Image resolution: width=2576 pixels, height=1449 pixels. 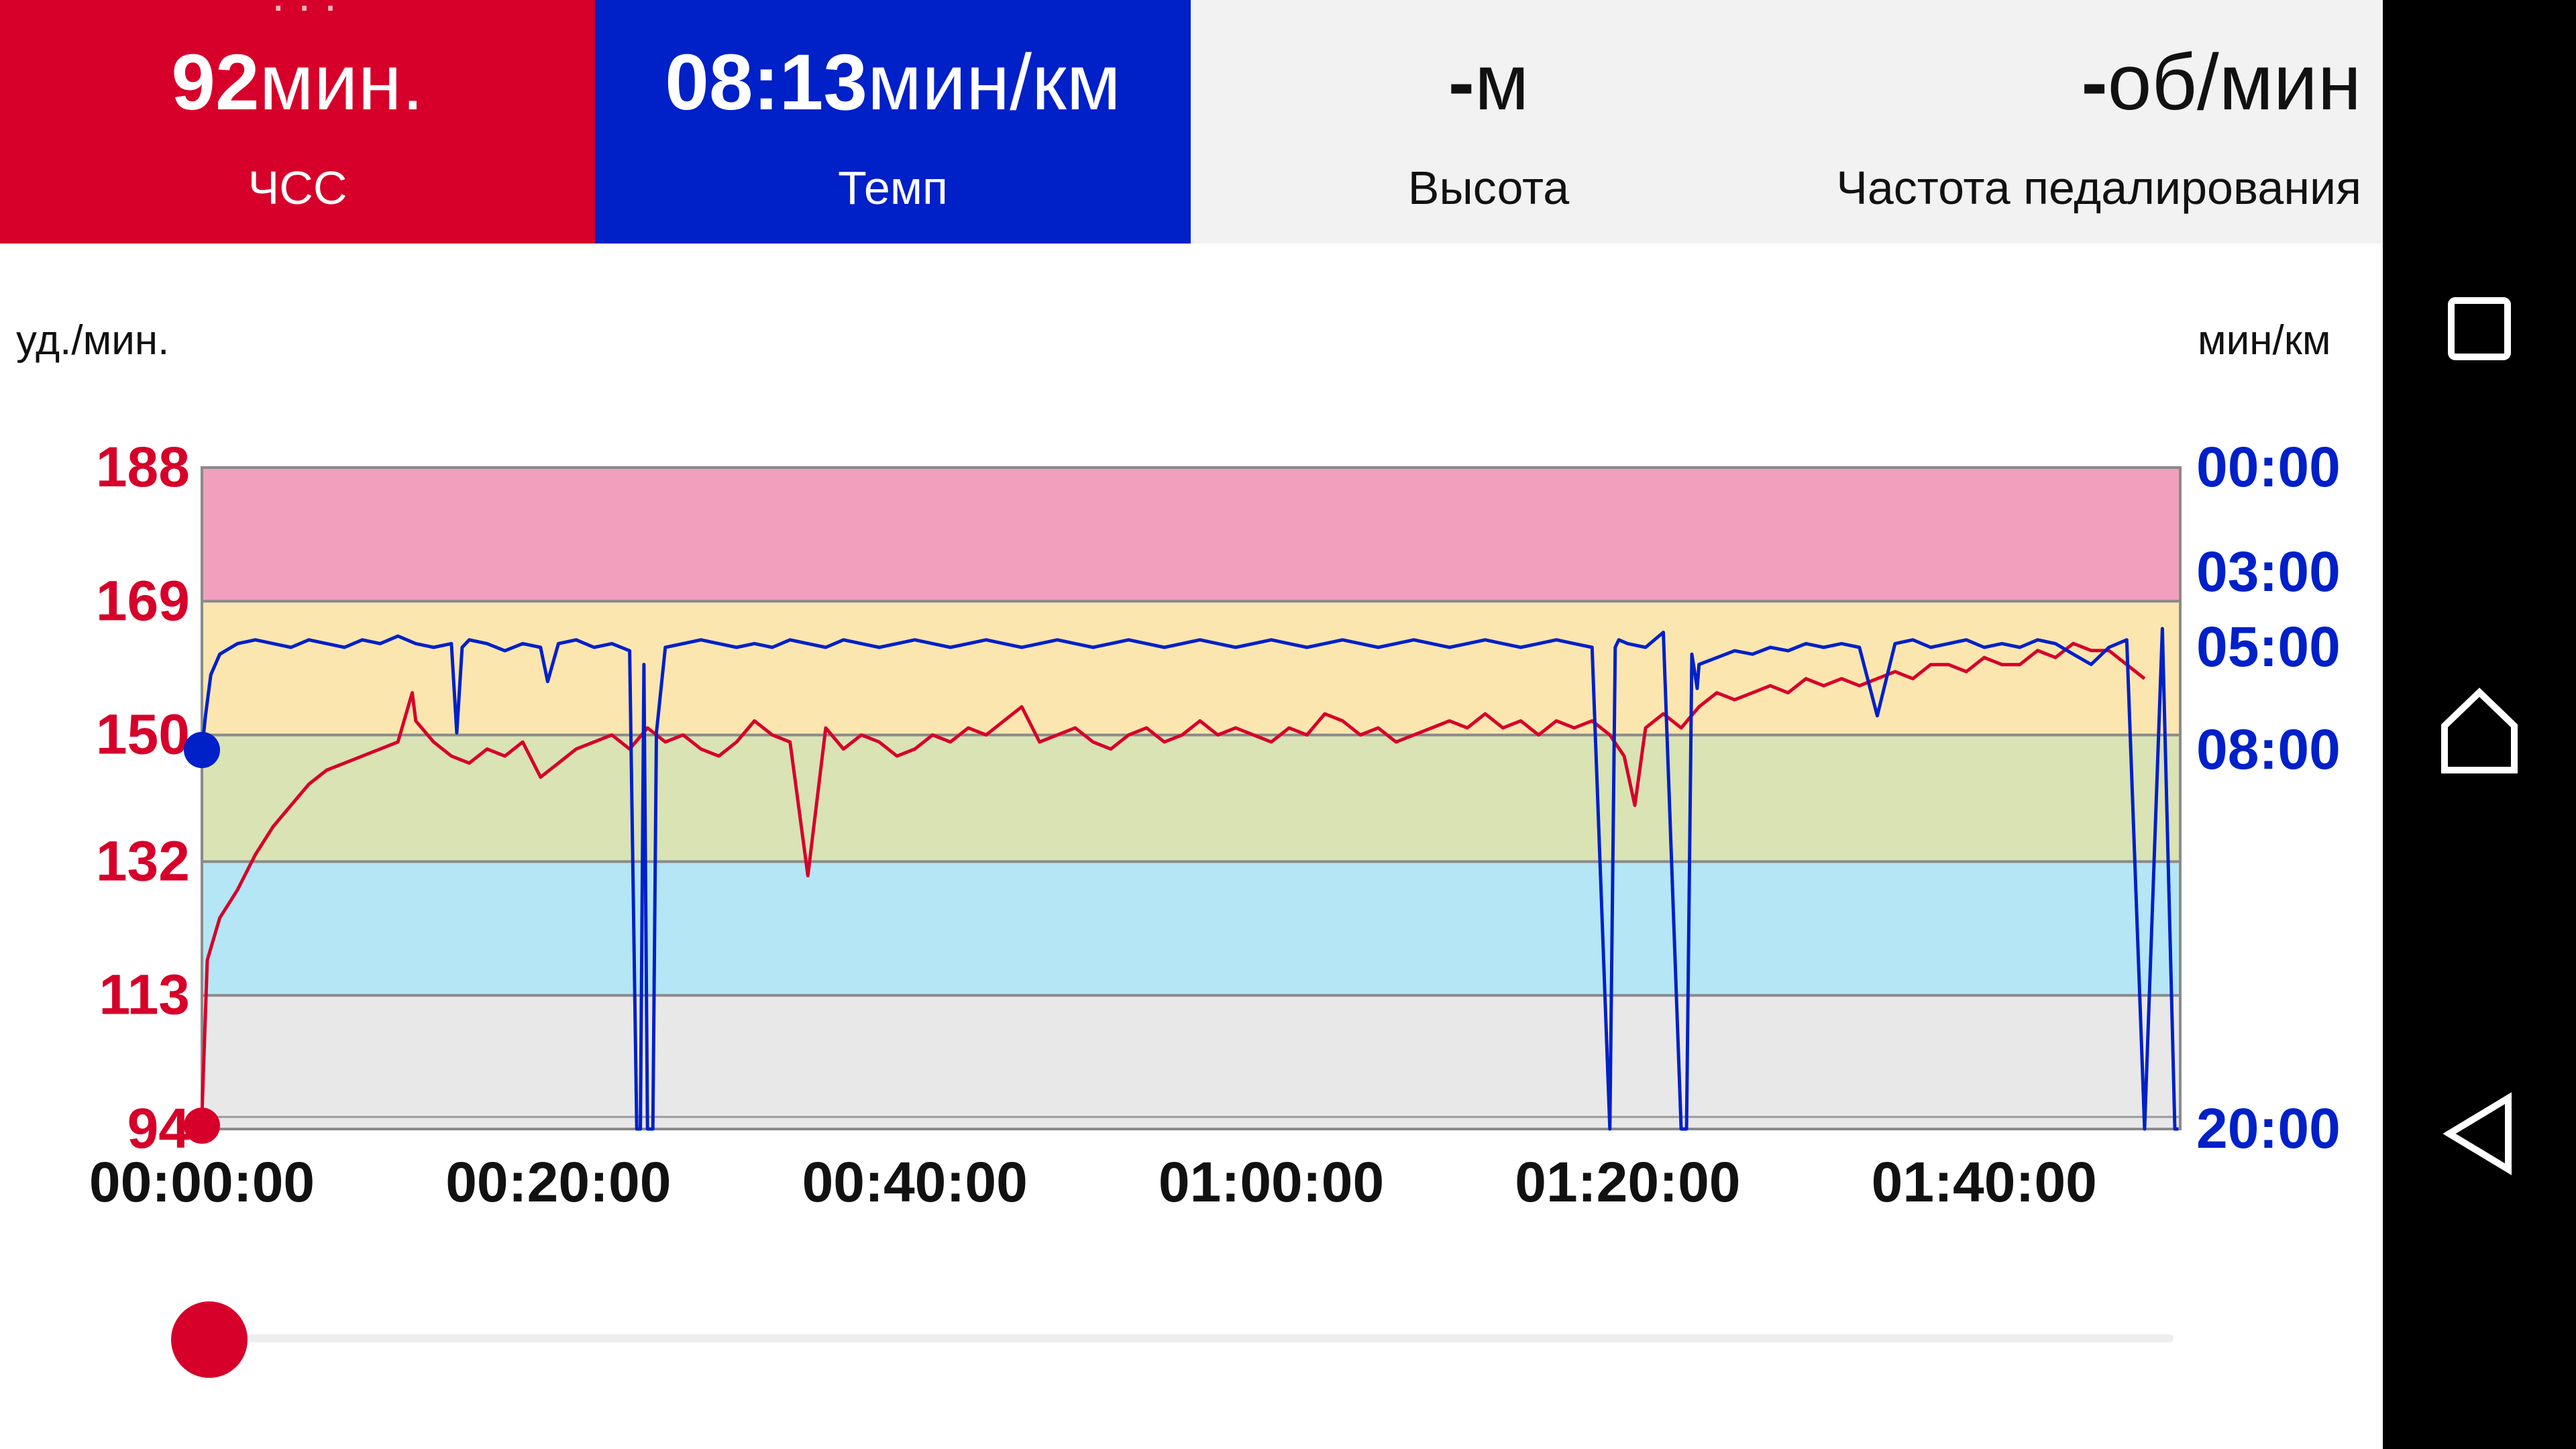 What do you see at coordinates (143, 466) in the screenshot?
I see `heart-rate-tick-188: 188` at bounding box center [143, 466].